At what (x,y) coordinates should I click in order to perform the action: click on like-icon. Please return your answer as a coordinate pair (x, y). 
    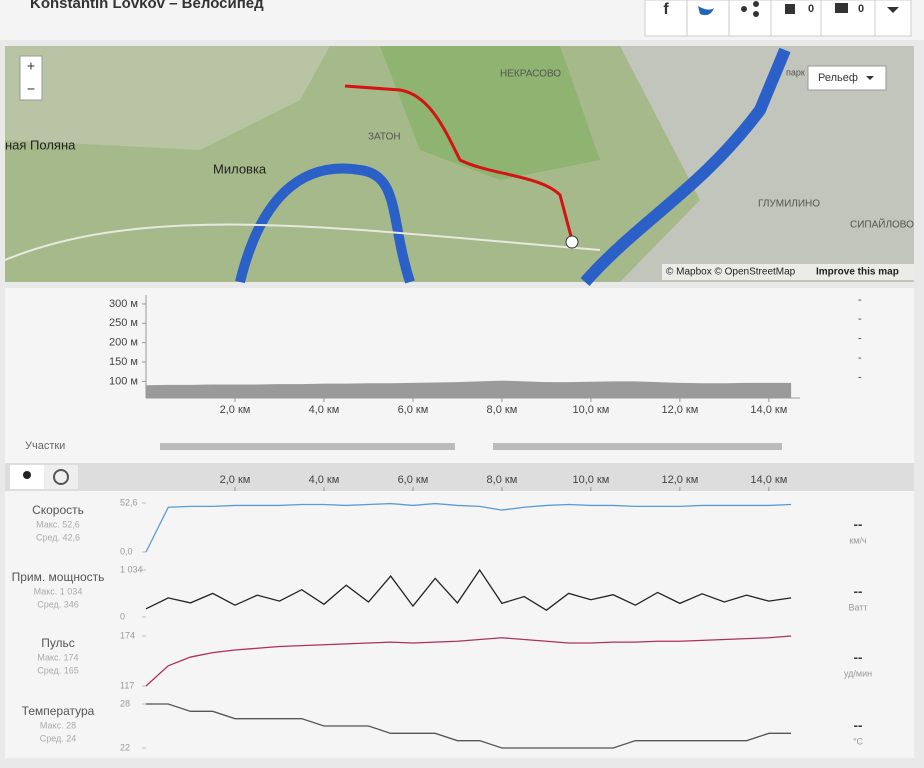
    Looking at the image, I should click on (790, 9).